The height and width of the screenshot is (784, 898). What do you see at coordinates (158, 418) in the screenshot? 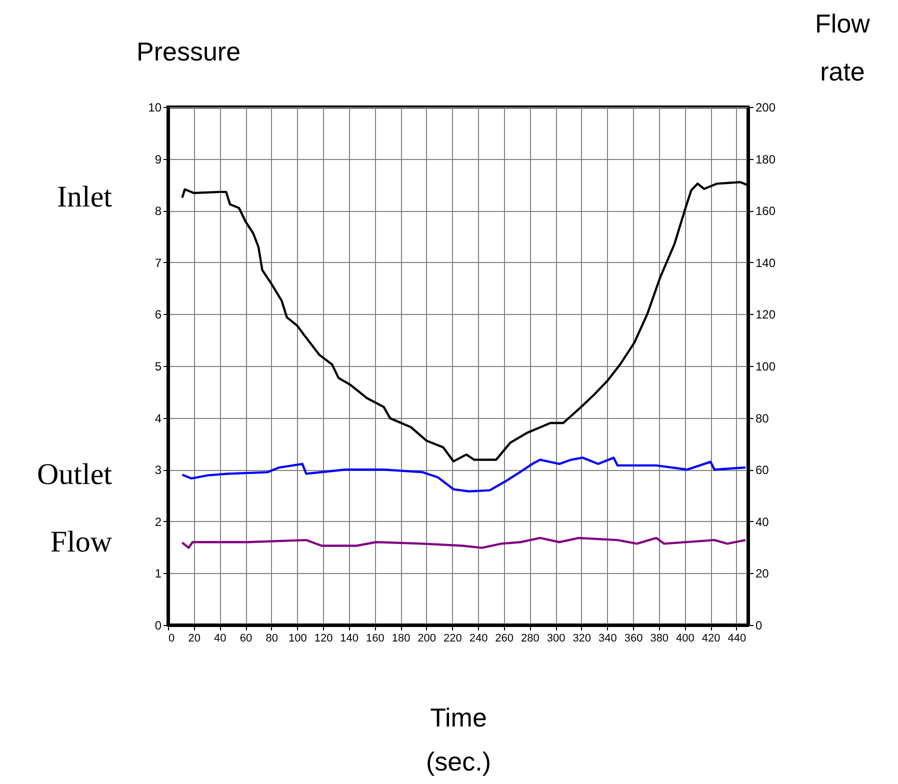
I see `y-tick-label: 4` at bounding box center [158, 418].